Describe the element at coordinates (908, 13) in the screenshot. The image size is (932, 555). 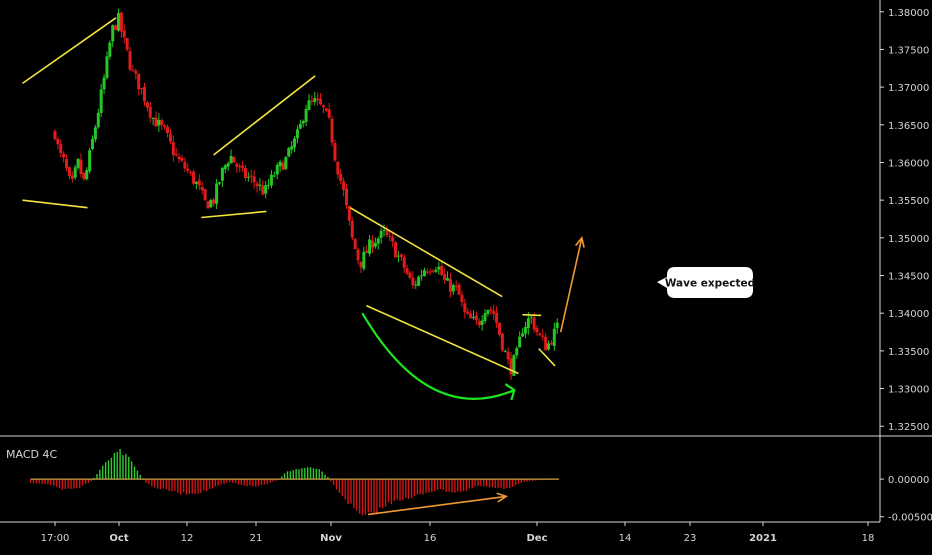
I see `y-tick-label: 1.38000` at that location.